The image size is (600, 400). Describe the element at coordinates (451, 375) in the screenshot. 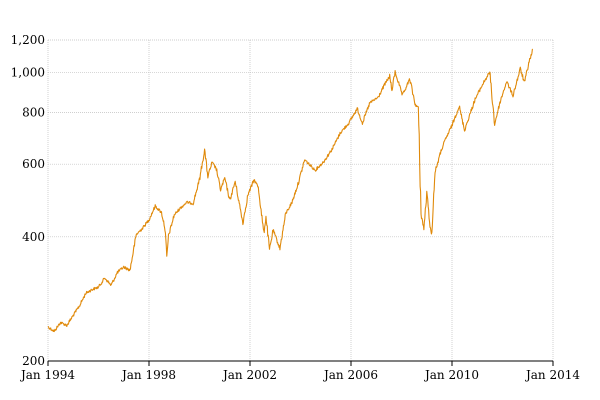

I see `x-tick-label: Jan 2010` at that location.